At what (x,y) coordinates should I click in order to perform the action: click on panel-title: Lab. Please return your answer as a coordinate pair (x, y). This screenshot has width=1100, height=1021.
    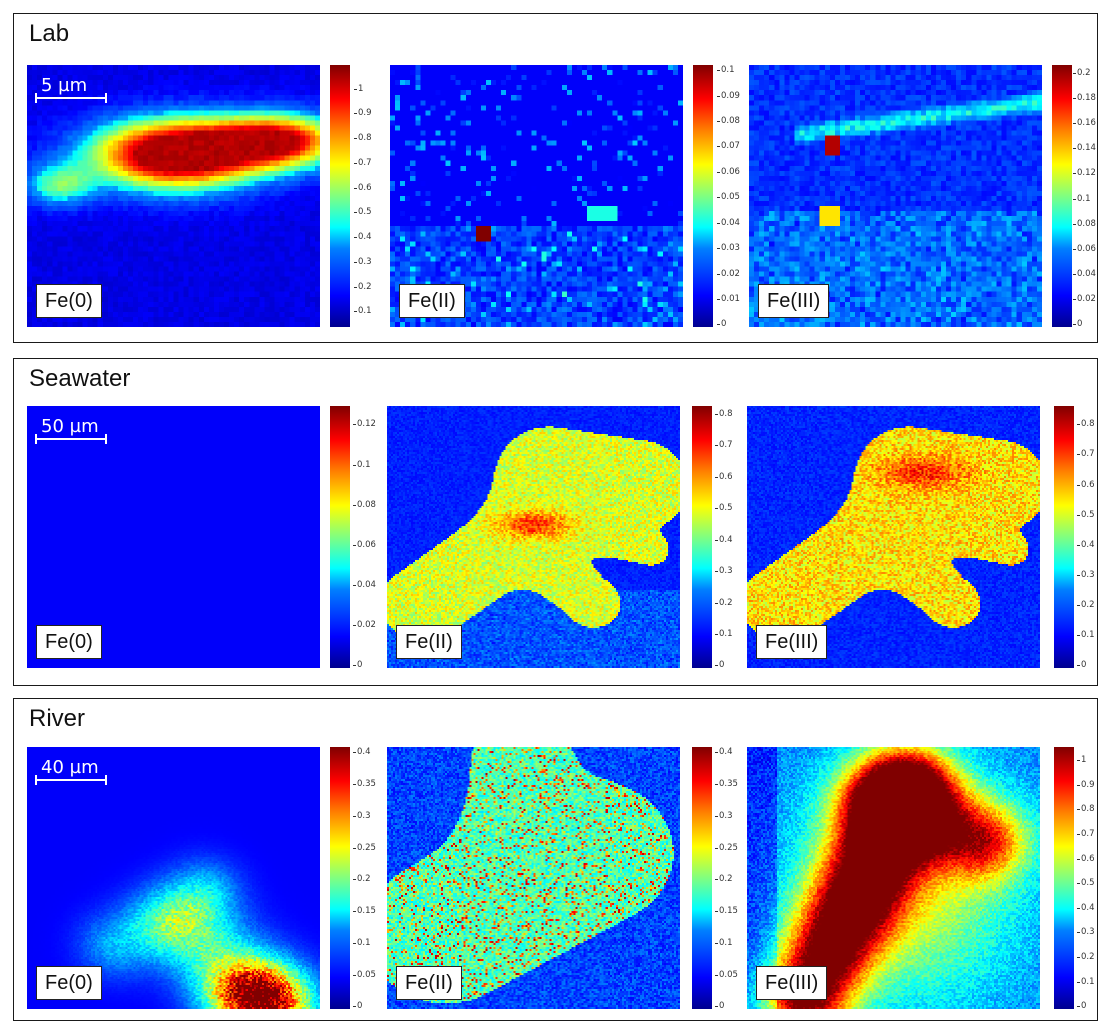
    Looking at the image, I should click on (49, 33).